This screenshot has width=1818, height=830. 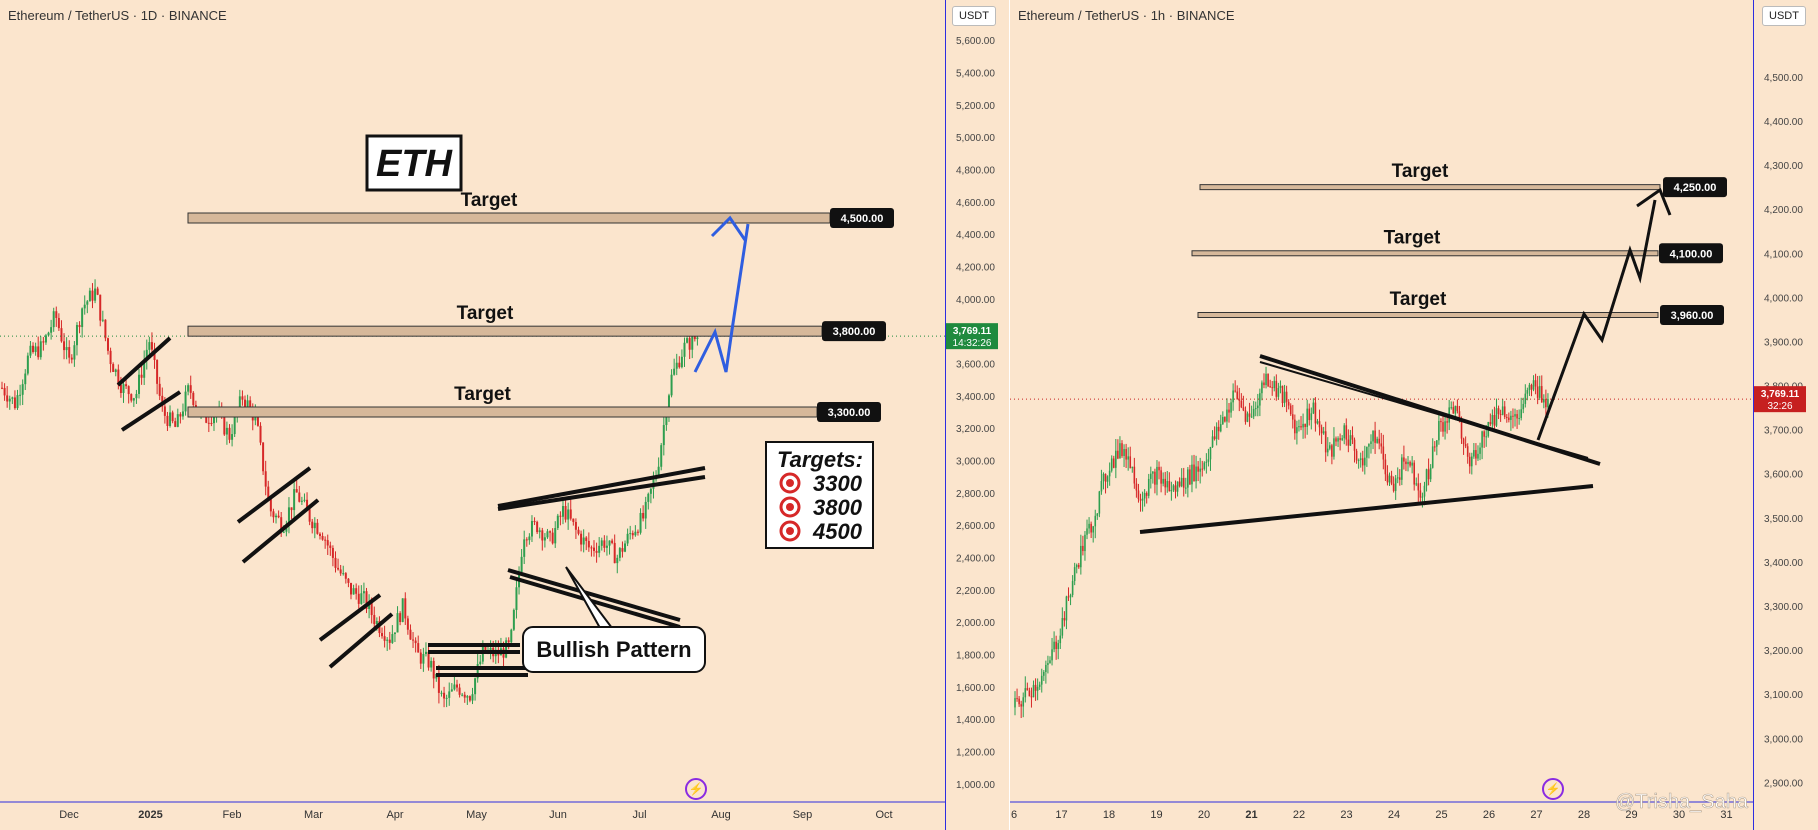 What do you see at coordinates (975, 74) in the screenshot?
I see `price-tick-label: 5,400.00` at bounding box center [975, 74].